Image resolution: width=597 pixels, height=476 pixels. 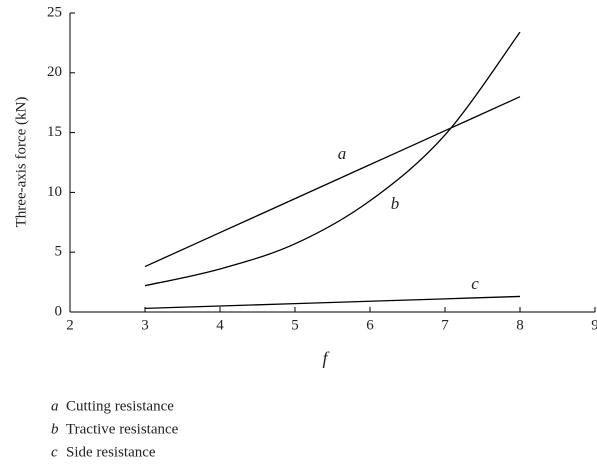 What do you see at coordinates (326, 358) in the screenshot?
I see `x-axis-label: f` at bounding box center [326, 358].